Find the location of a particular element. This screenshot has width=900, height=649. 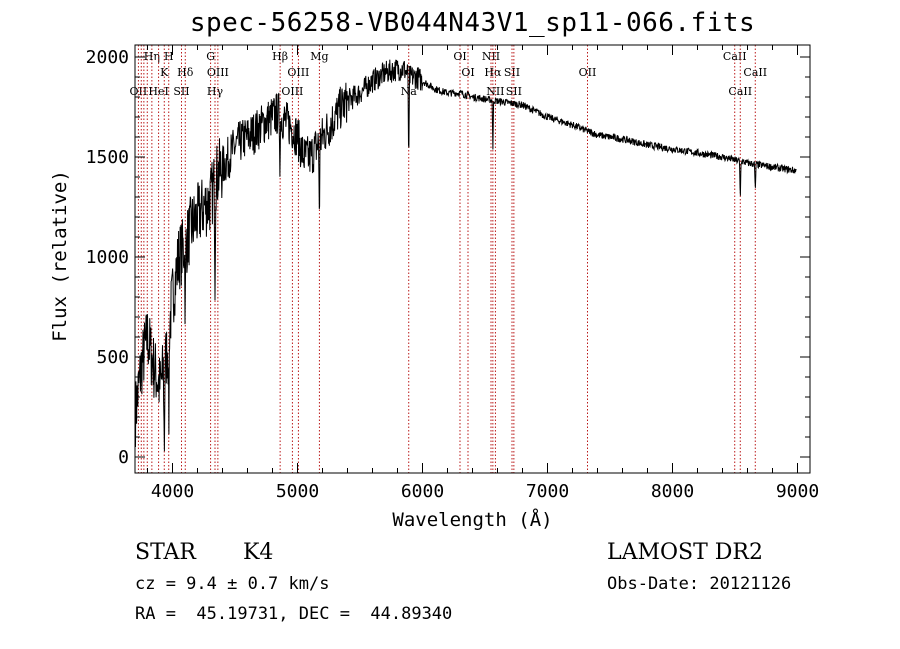

x-tick-label: 8000 is located at coordinates (672, 491).